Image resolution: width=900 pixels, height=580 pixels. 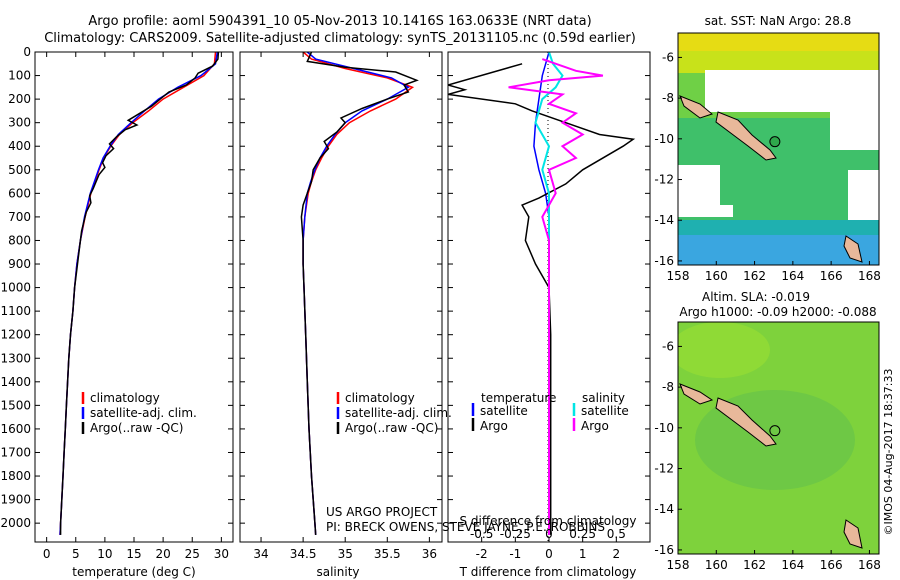 What do you see at coordinates (778, 438) in the screenshot?
I see `sla-map-frame` at bounding box center [778, 438].